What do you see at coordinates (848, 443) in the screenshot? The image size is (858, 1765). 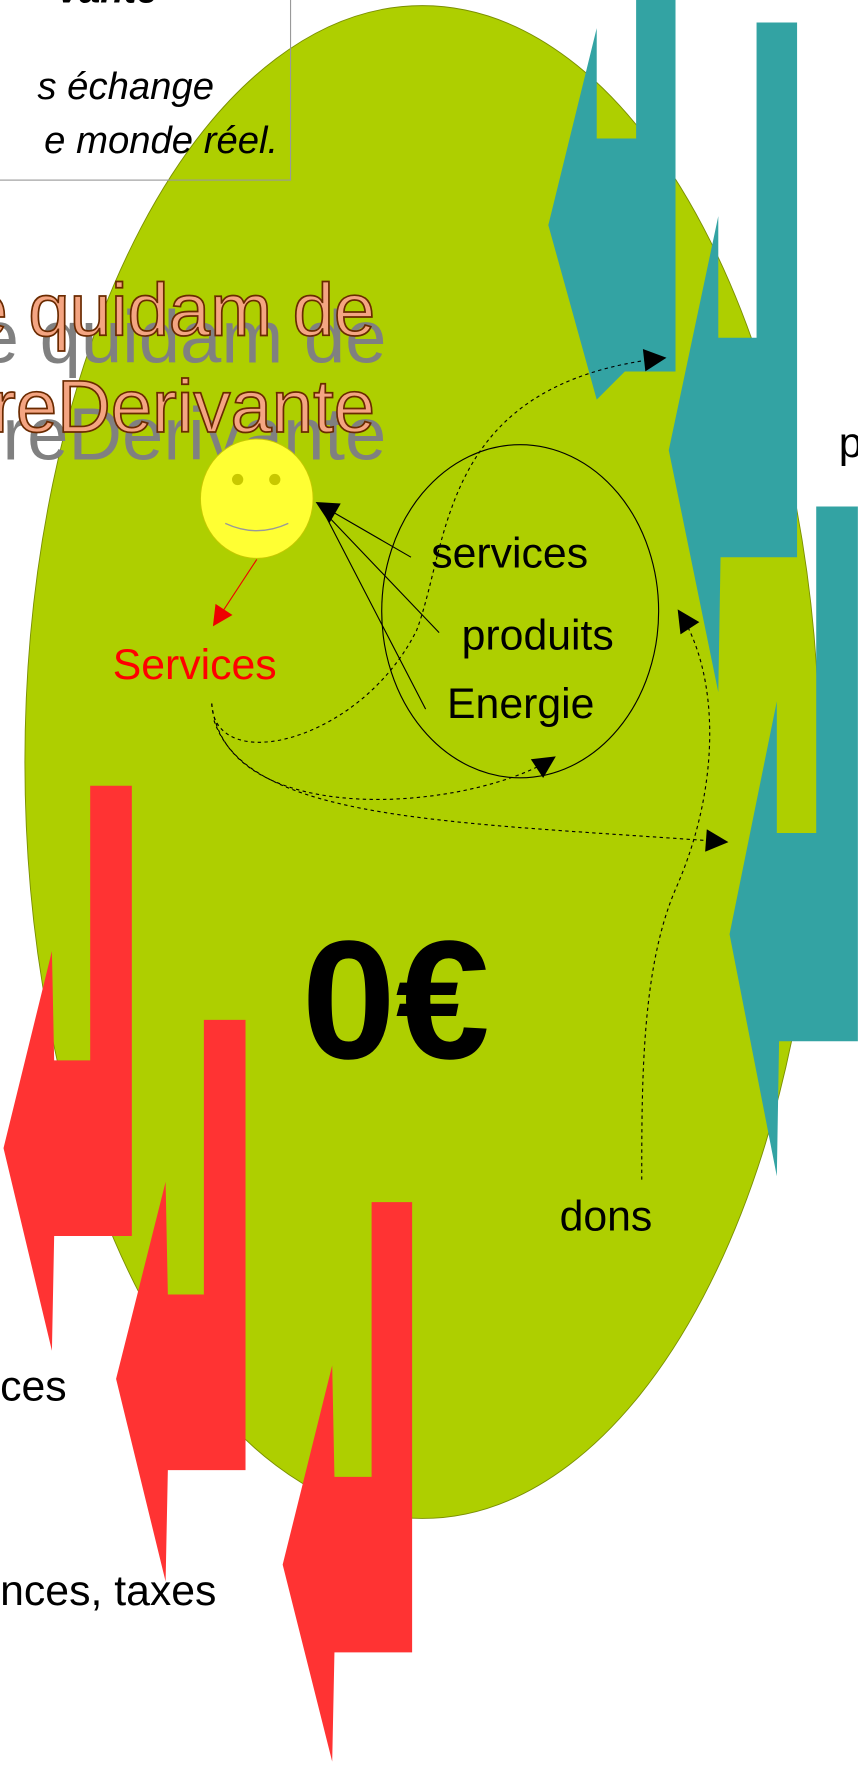 I see `right-label: p` at bounding box center [848, 443].